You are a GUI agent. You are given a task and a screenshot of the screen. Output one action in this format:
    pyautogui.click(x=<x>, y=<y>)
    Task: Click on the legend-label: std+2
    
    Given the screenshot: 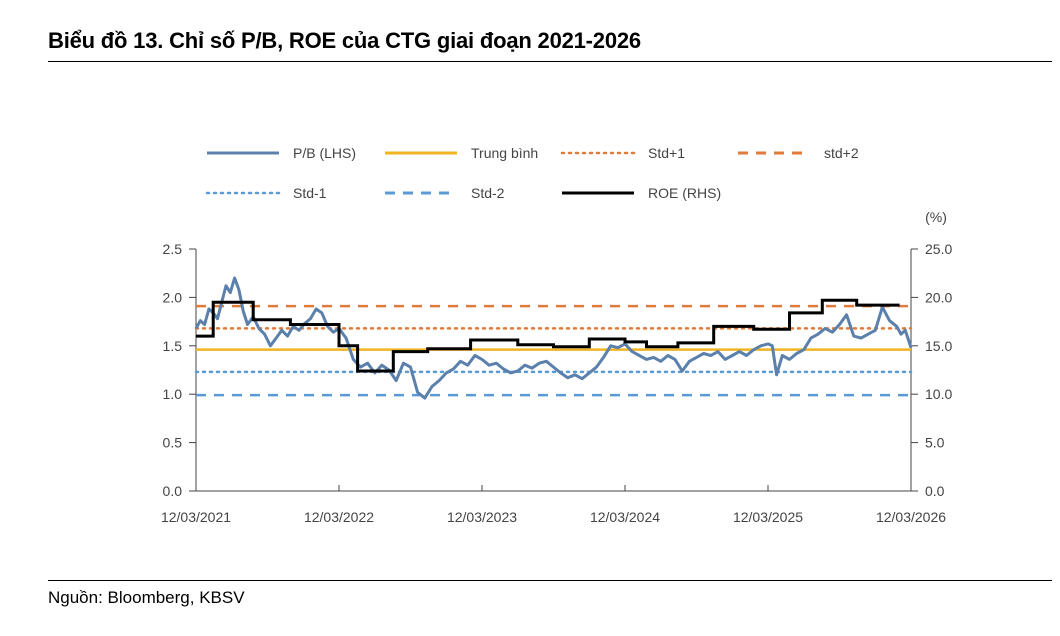 What is the action you would take?
    pyautogui.click(x=841, y=153)
    